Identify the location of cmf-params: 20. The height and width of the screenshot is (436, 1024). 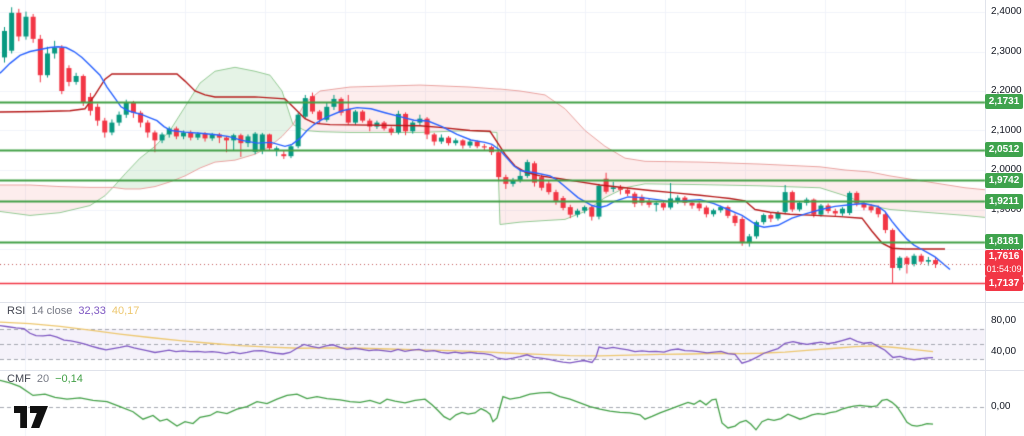
(43, 379).